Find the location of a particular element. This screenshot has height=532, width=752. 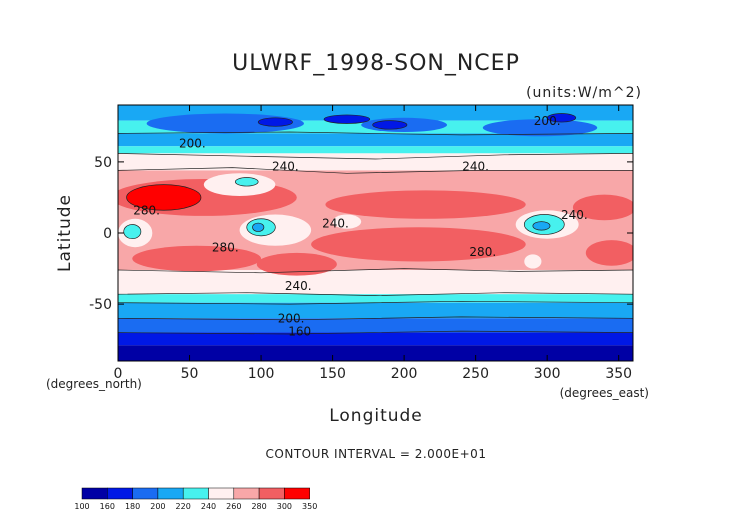

x-tick-label-3: 150 is located at coordinates (332, 374).